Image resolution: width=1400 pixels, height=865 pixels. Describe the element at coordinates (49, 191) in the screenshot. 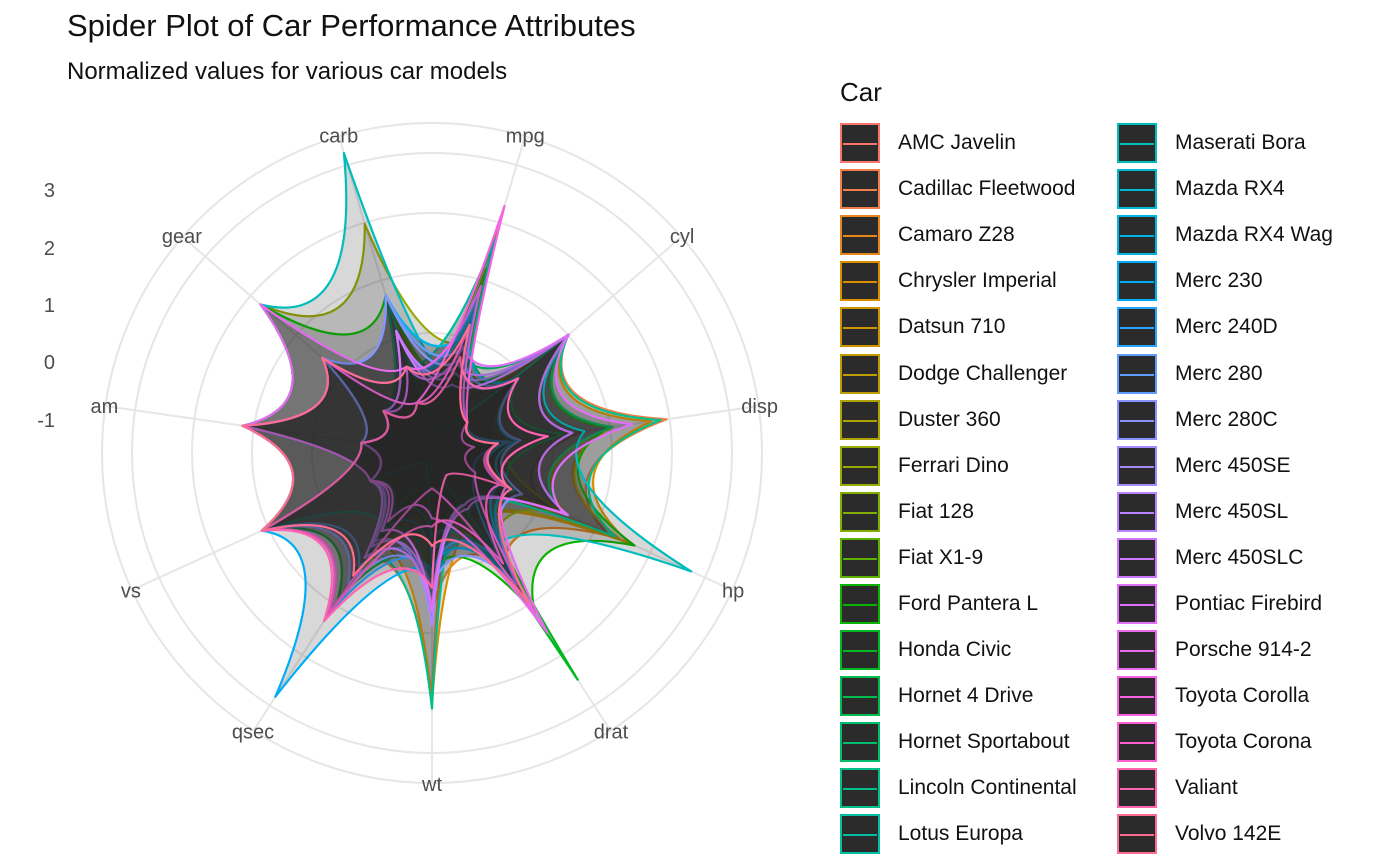

I see `radial-tick-label: 3` at that location.